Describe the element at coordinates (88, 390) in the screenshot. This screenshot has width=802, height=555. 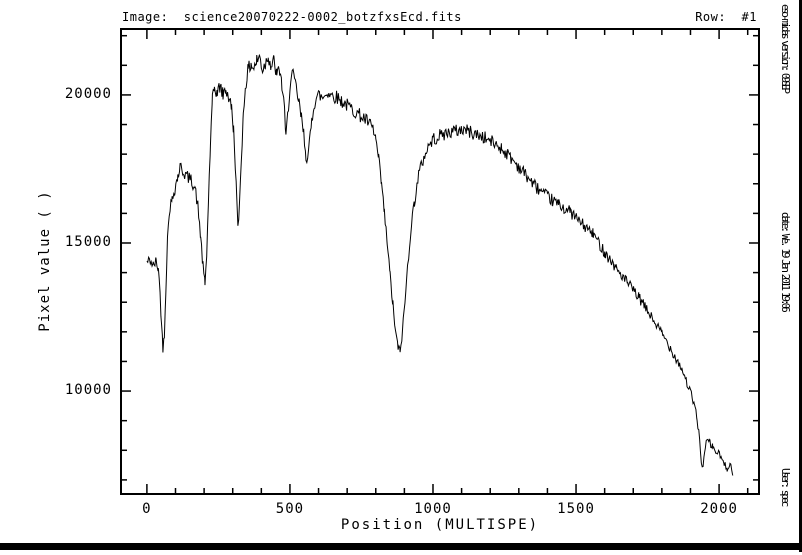
I see `y-tick-label: 10000` at that location.